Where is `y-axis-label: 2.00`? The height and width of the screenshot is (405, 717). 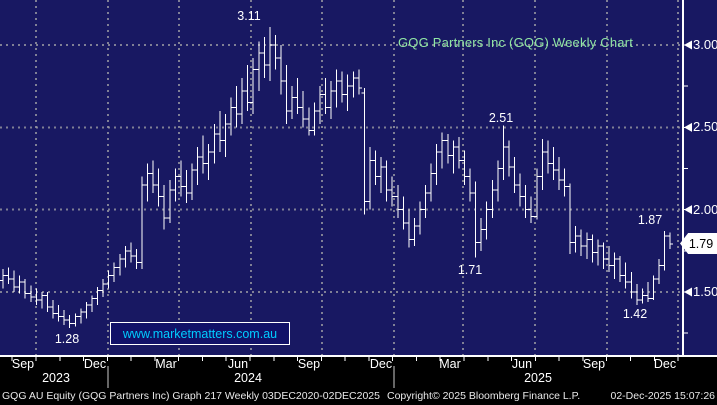
y-axis-label: 2.00 is located at coordinates (705, 209).